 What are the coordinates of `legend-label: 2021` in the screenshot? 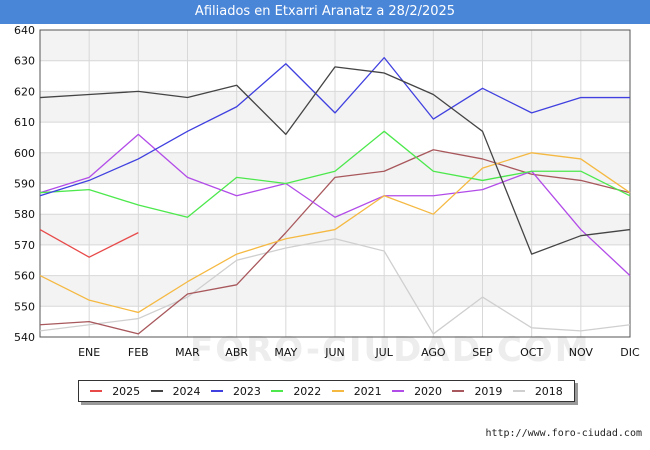 It's located at (367, 391).